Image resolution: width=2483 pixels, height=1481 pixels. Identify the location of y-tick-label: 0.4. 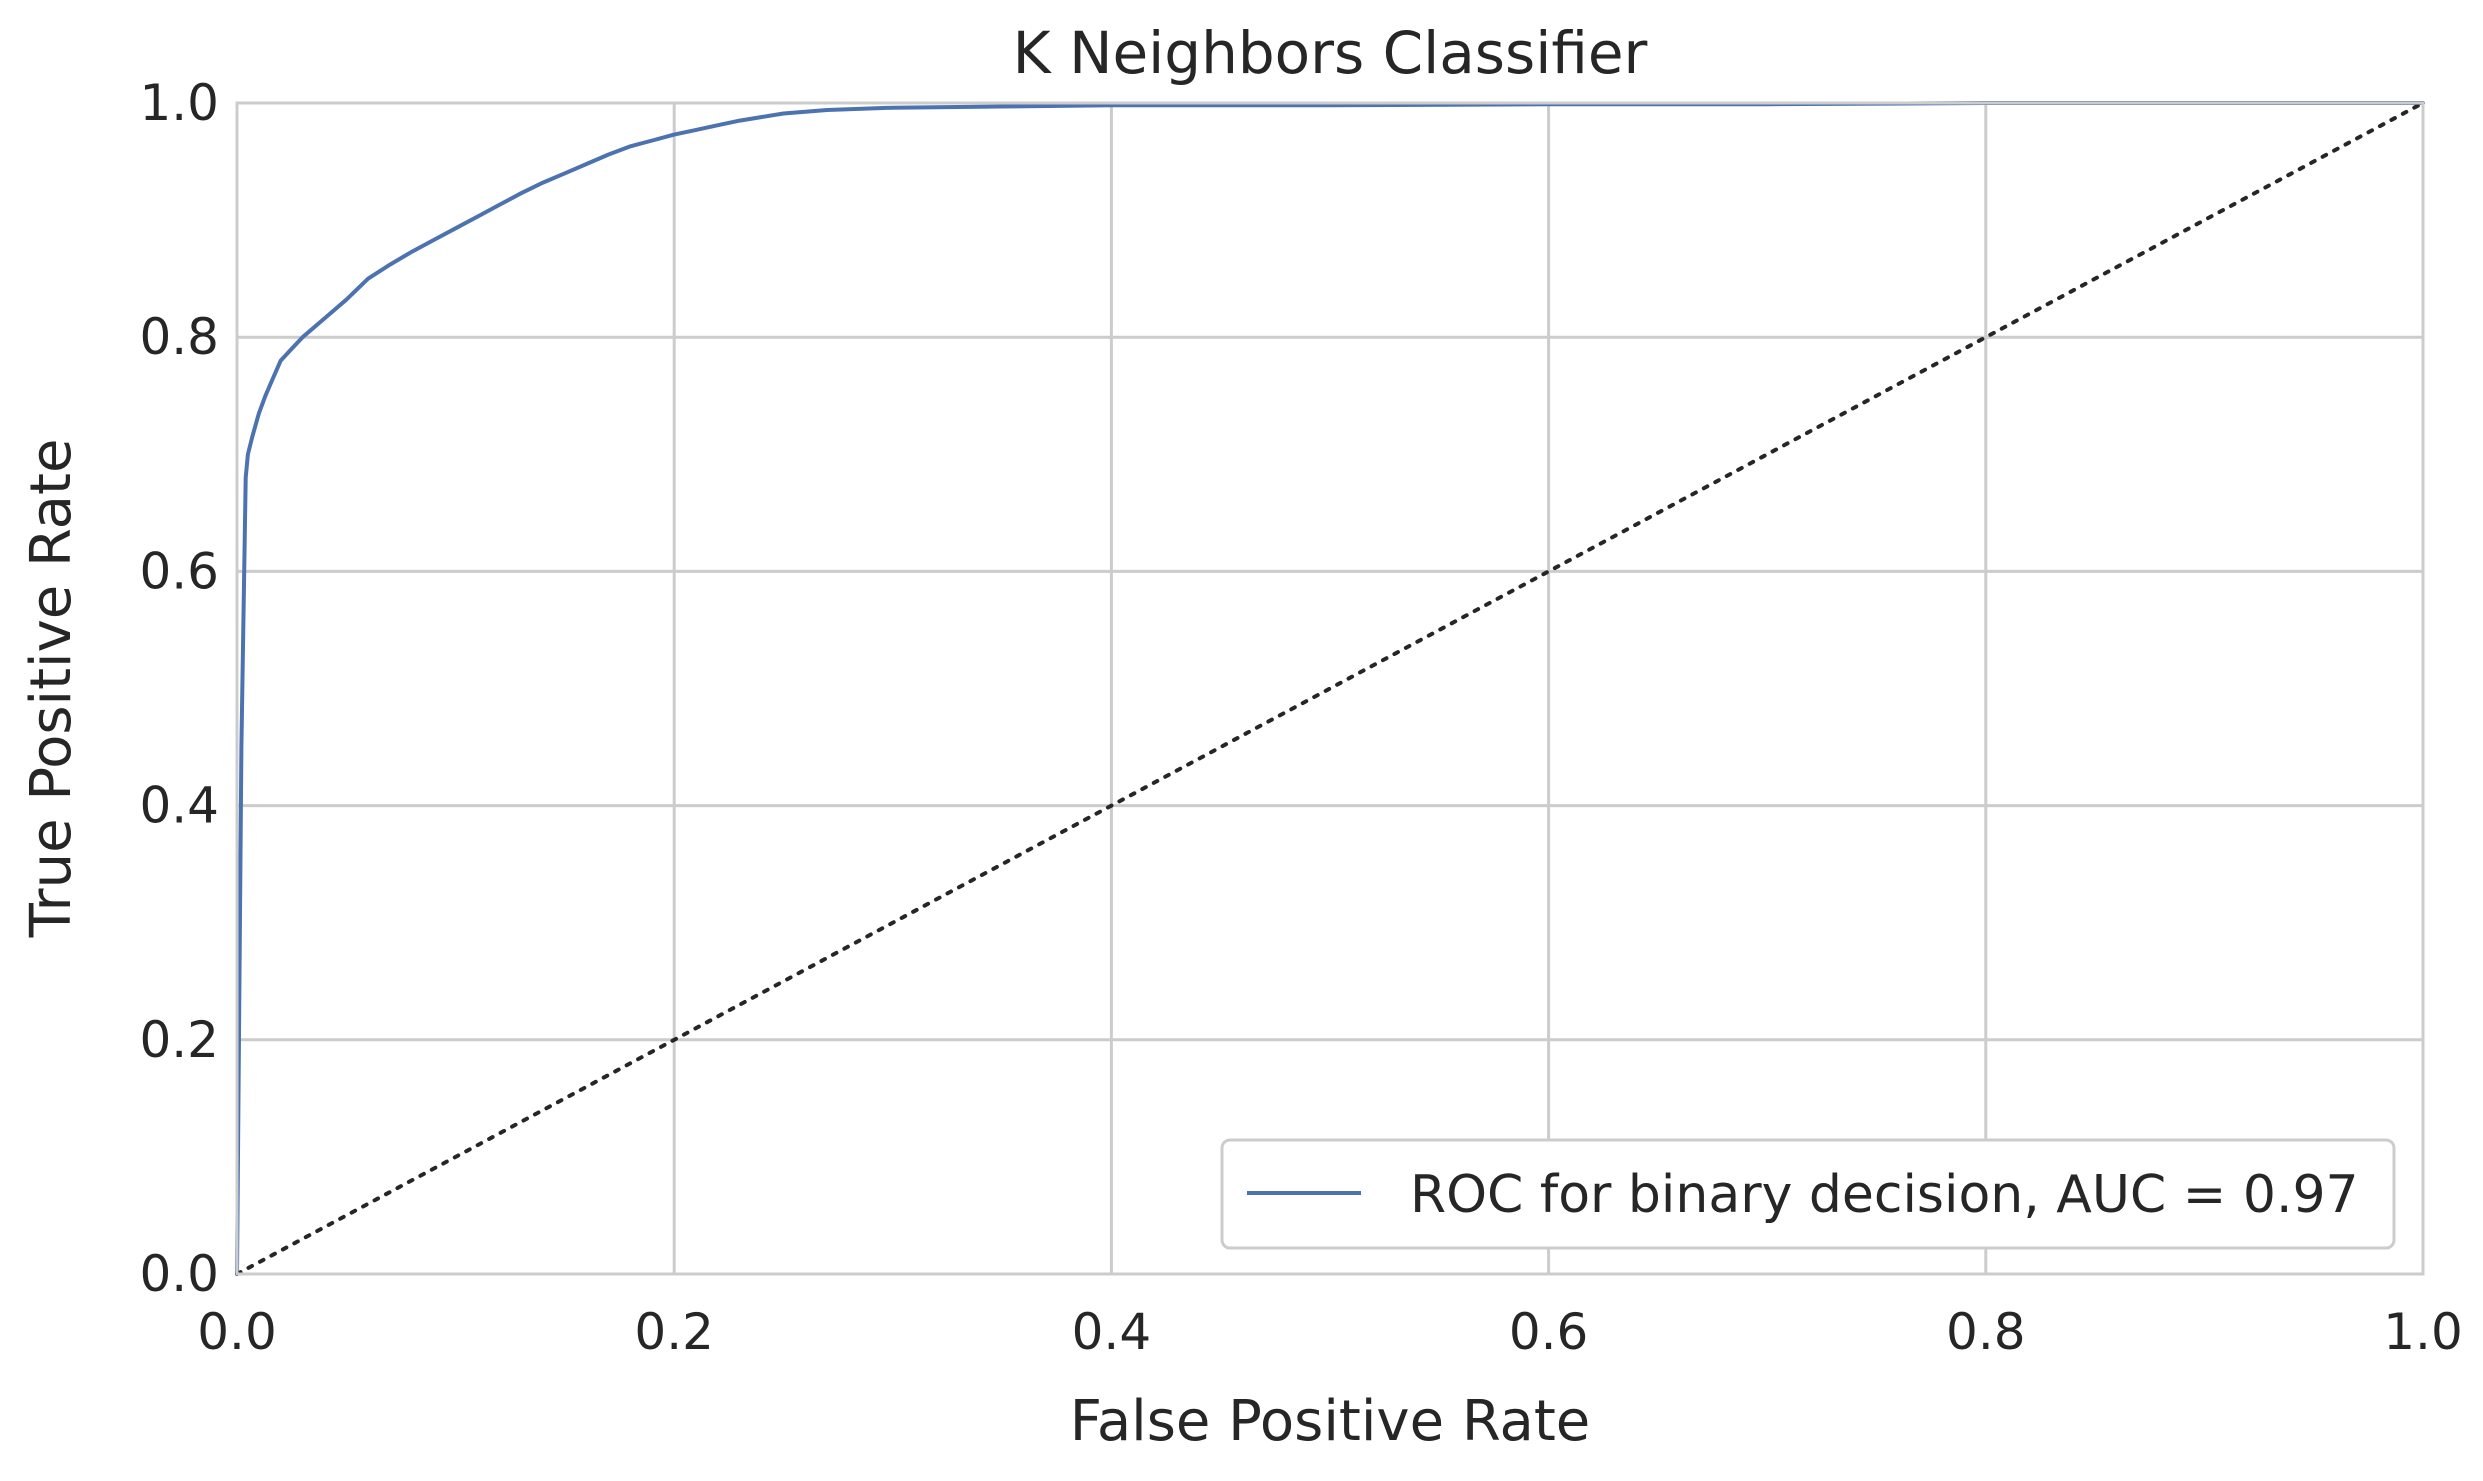
(179, 806).